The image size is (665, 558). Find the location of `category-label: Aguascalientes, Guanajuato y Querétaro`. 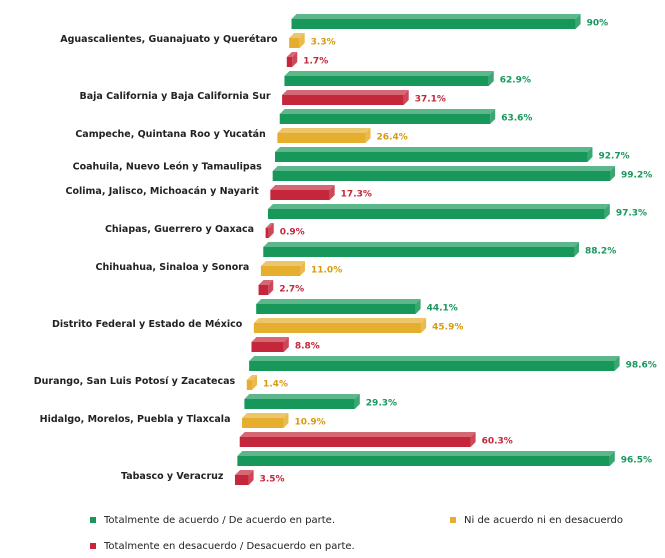

category-label: Aguascalientes, Guanajuato y Querétaro is located at coordinates (169, 39).